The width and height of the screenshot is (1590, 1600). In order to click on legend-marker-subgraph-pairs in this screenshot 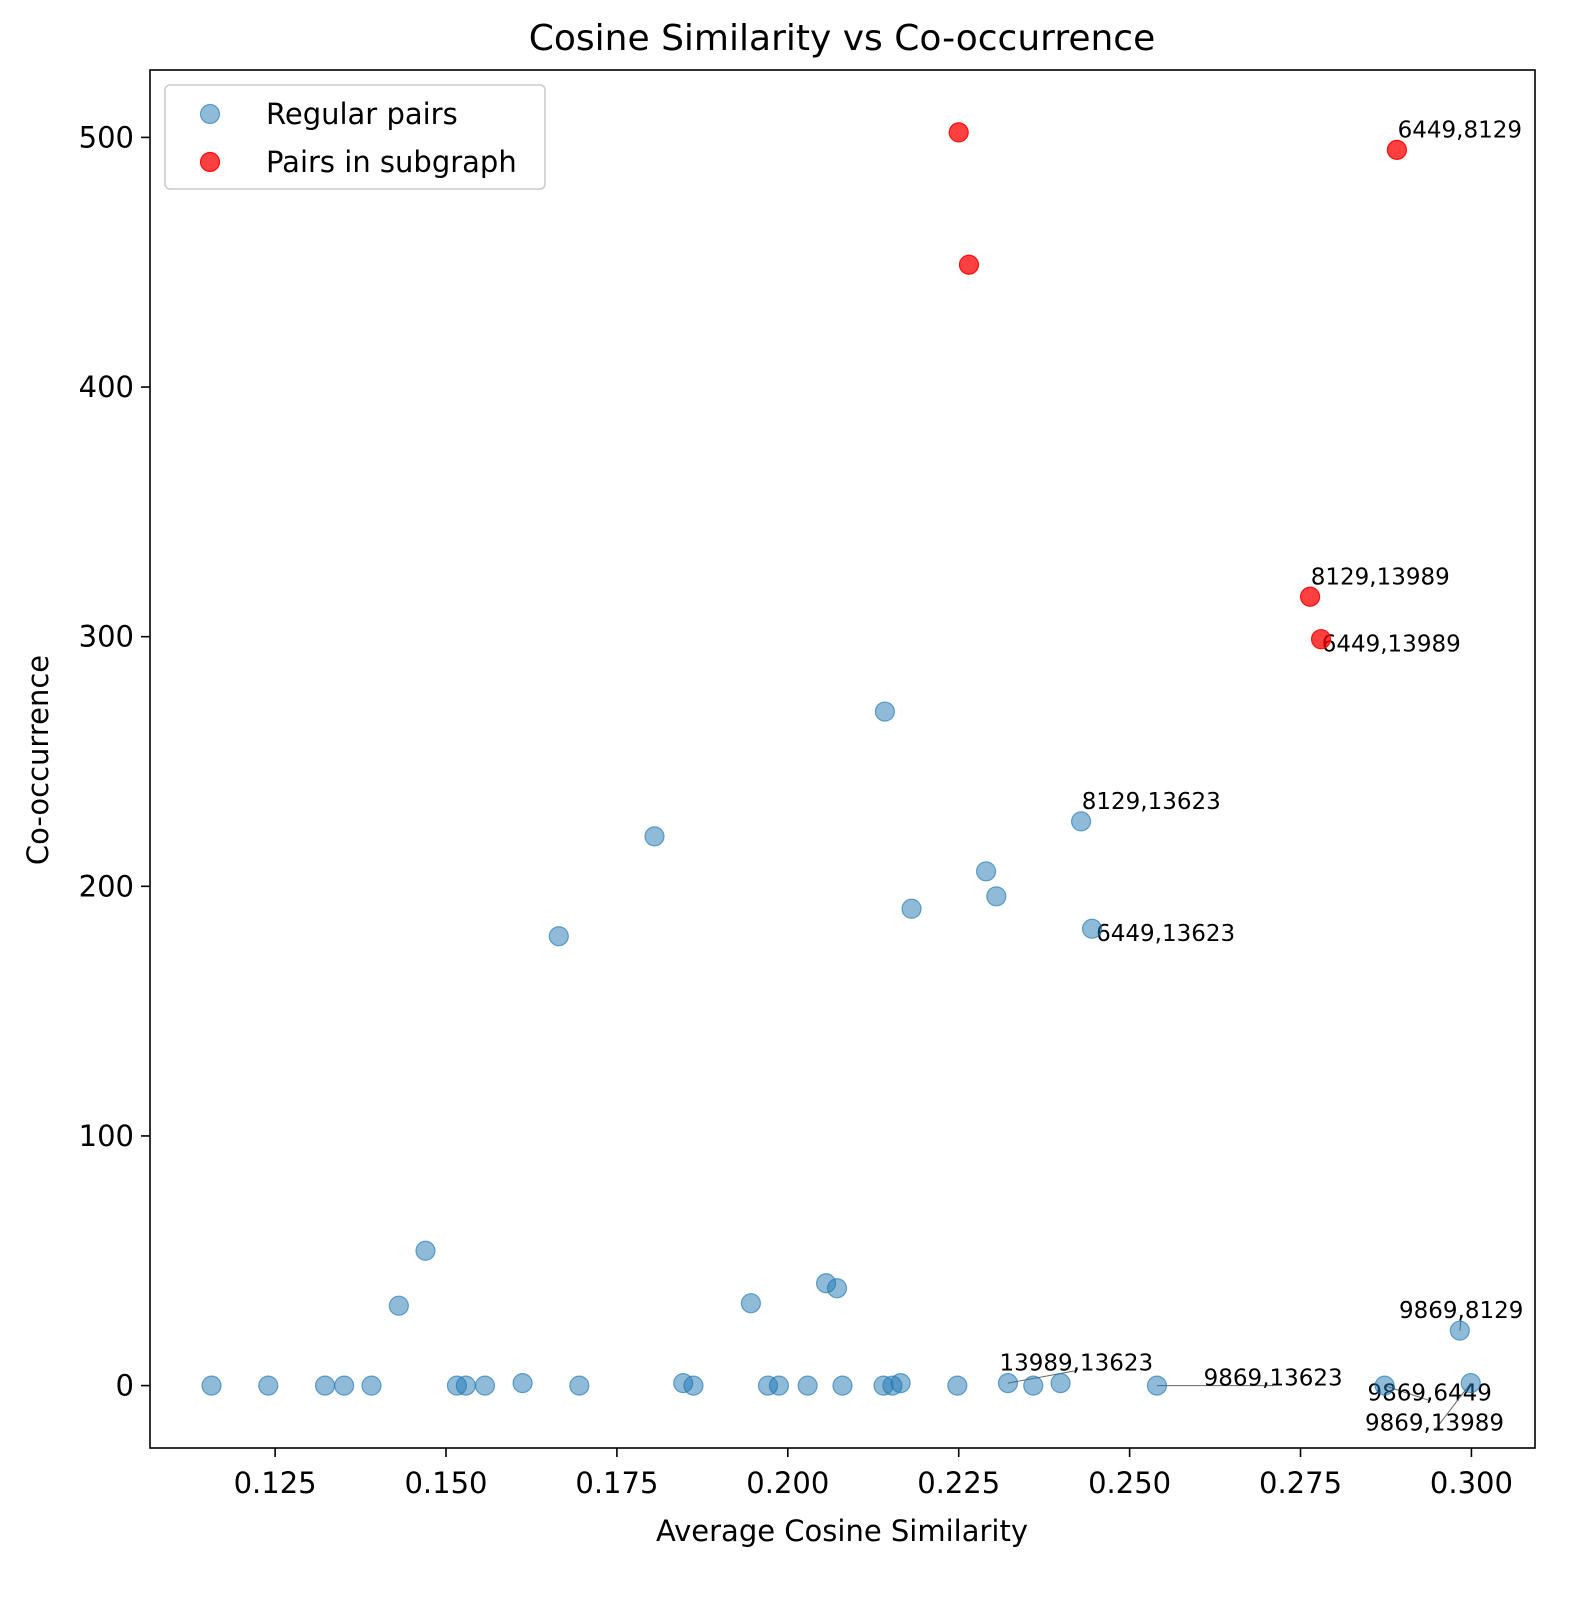, I will do `click(210, 162)`.